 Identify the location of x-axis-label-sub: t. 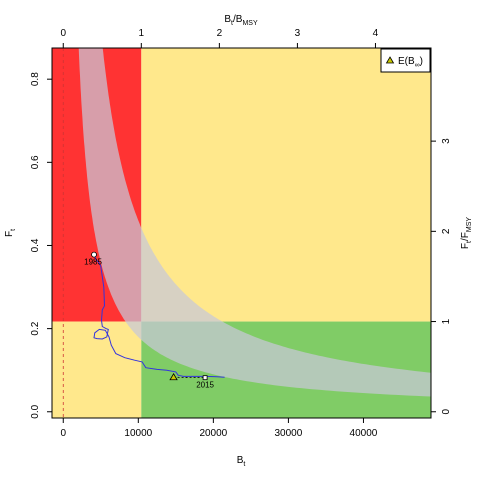
(244, 464).